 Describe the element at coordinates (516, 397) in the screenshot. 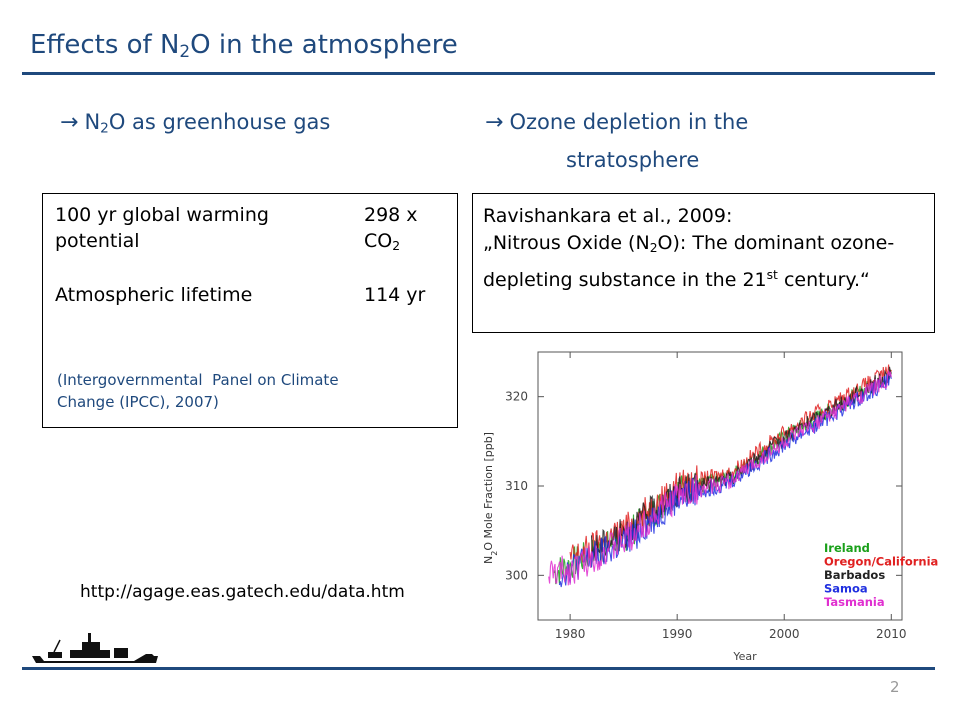

I see `y-tick-label: 320` at that location.